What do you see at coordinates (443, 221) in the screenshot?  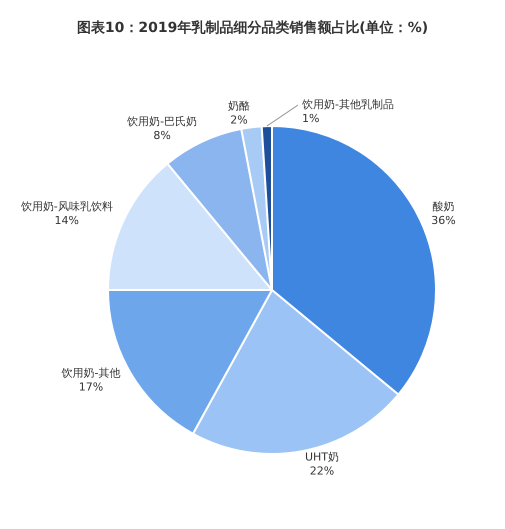 I see `data-label: 36%` at bounding box center [443, 221].